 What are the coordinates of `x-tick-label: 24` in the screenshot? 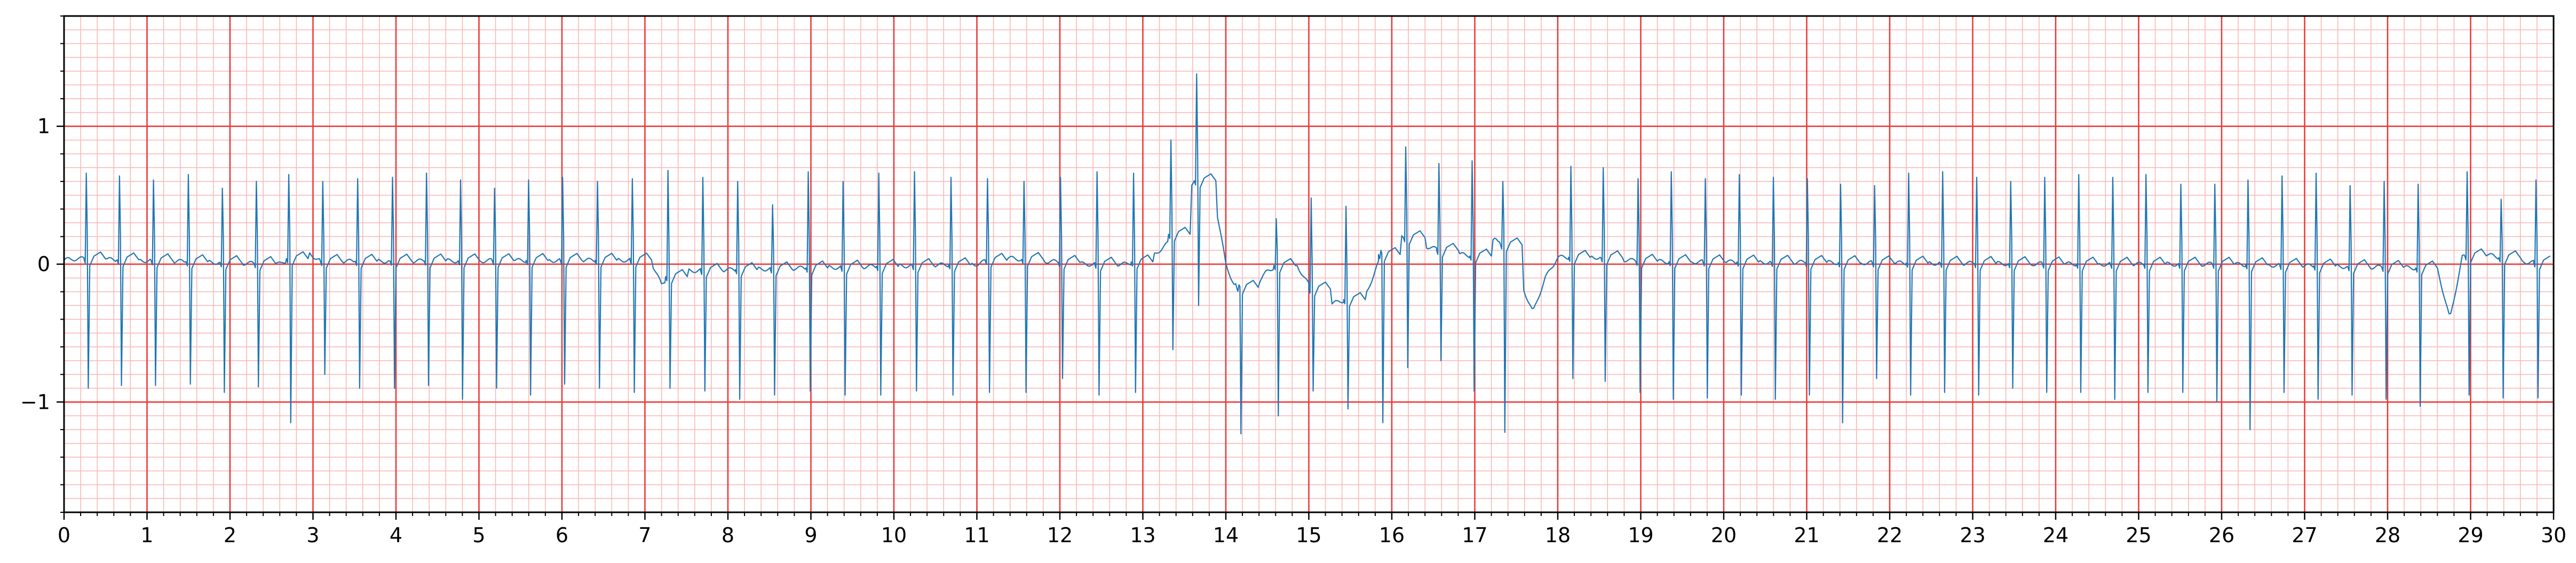 It's located at (2055, 535).